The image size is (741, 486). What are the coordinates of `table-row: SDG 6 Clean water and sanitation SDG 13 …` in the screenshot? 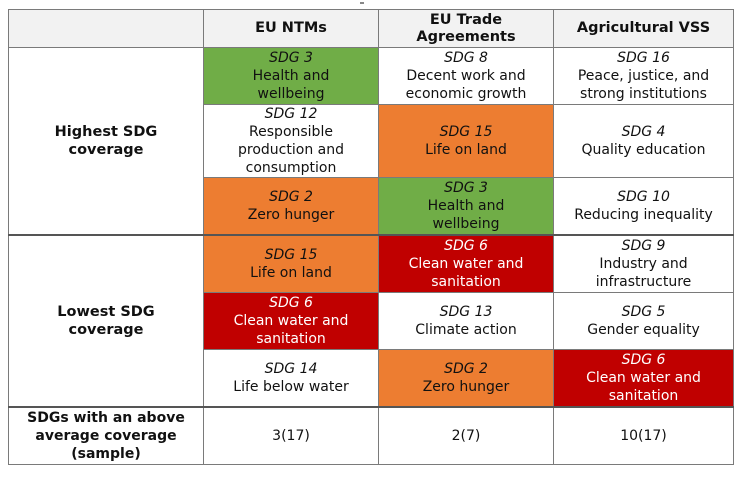 It's located at (371, 321).